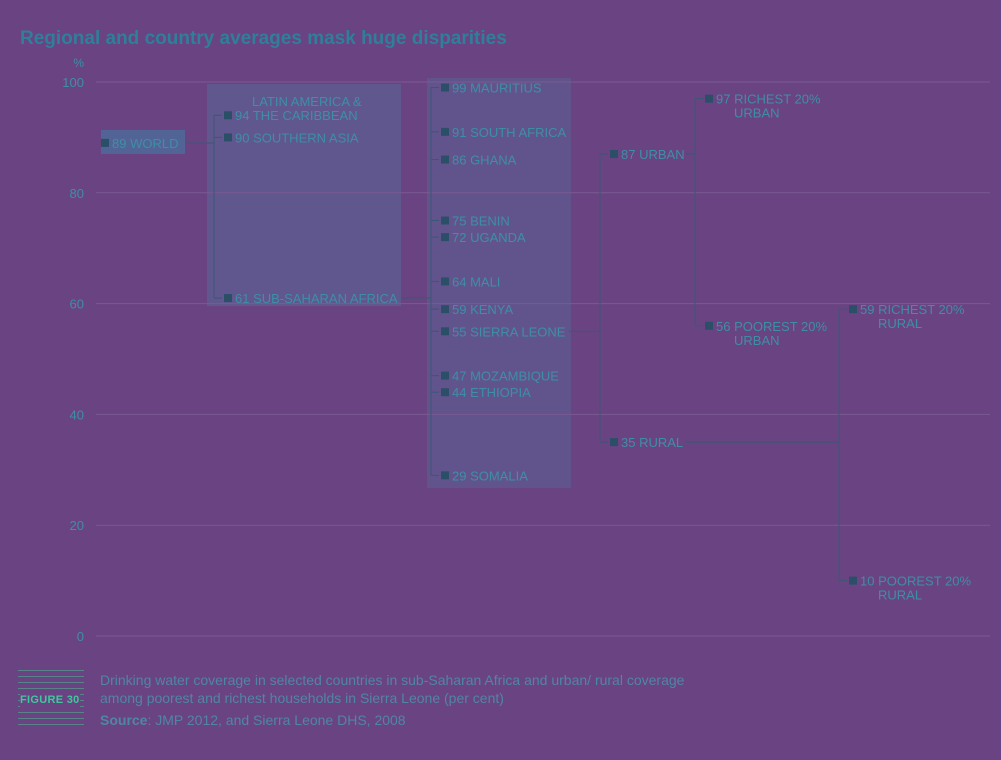 The height and width of the screenshot is (760, 1001). Describe the element at coordinates (491, 392) in the screenshot. I see `point-label: 44 ETHIOPIA` at that location.